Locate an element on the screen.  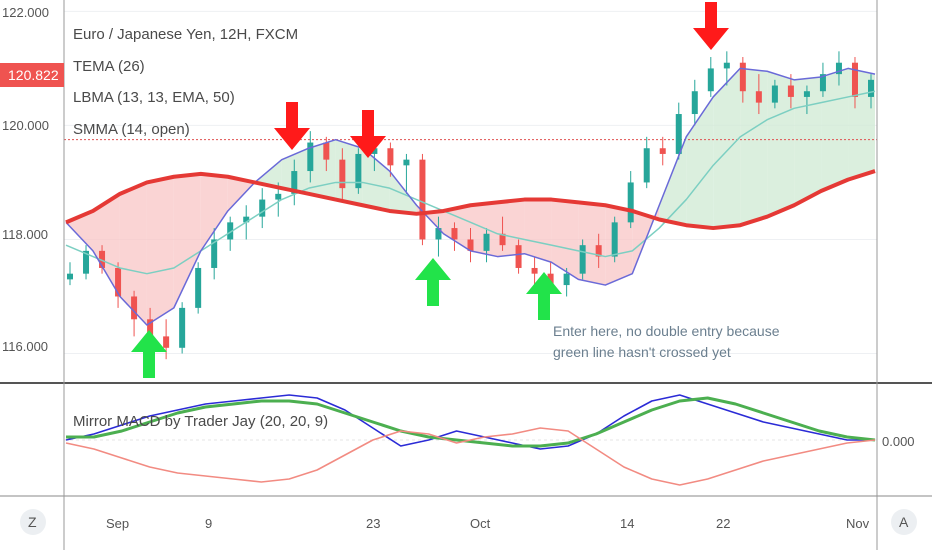
signal-line is located at coordinates (471, 422).